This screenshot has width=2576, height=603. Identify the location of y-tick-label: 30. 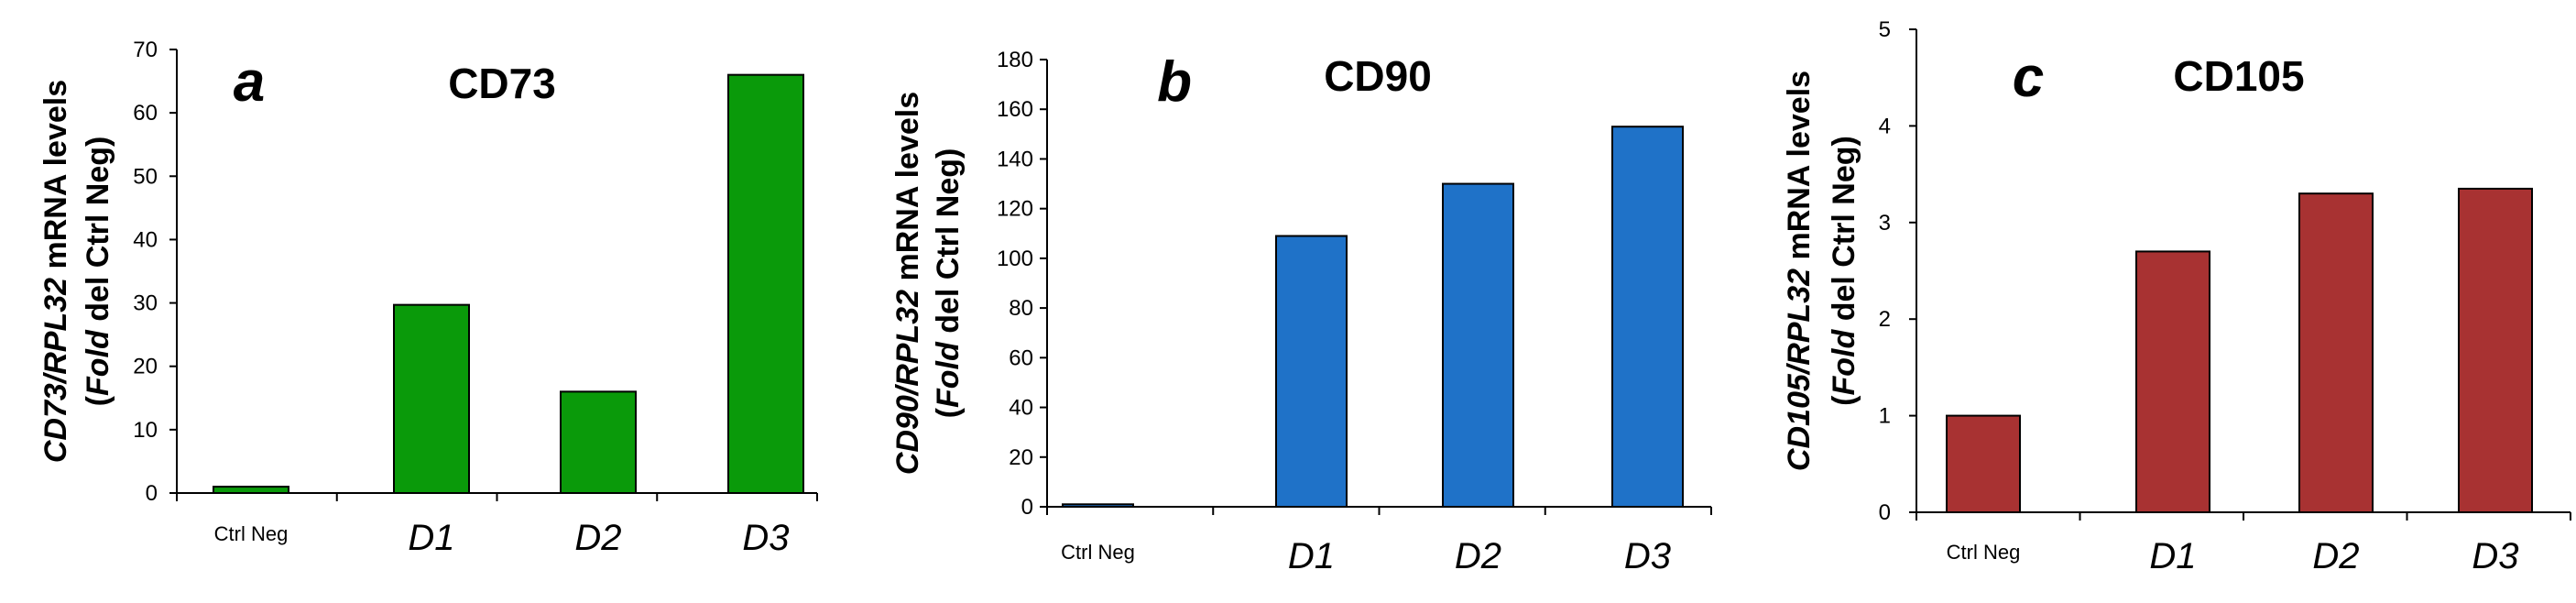
(146, 303).